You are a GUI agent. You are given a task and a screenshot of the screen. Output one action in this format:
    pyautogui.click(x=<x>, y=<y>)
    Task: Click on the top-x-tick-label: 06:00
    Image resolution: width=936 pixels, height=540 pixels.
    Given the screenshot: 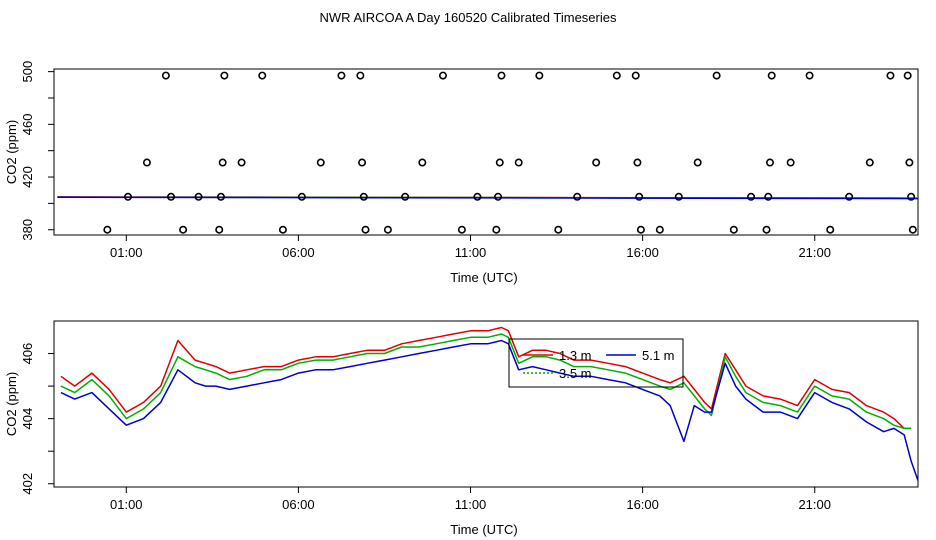 What is the action you would take?
    pyautogui.click(x=298, y=252)
    